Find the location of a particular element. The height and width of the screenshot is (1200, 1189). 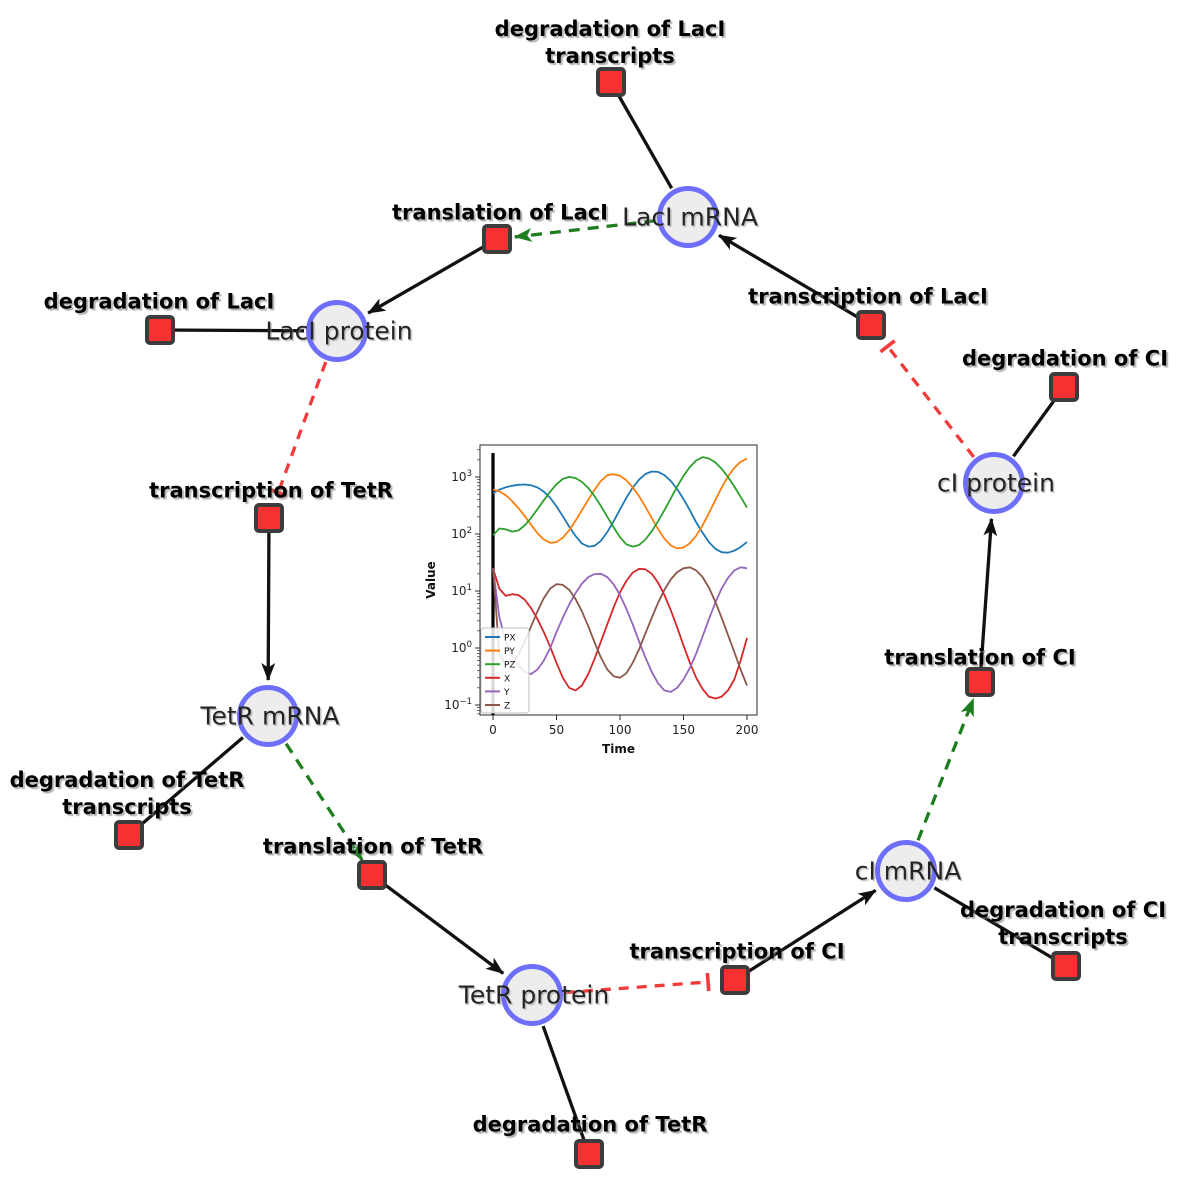

edge-consumption-ci-mrna-to-deg-ci-transcripts is located at coordinates (1000, 927).